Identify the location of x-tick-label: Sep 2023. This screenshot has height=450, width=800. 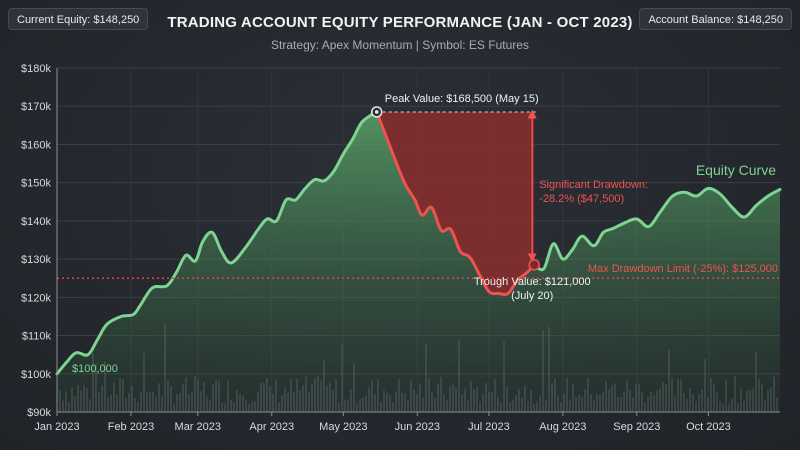
(636, 427).